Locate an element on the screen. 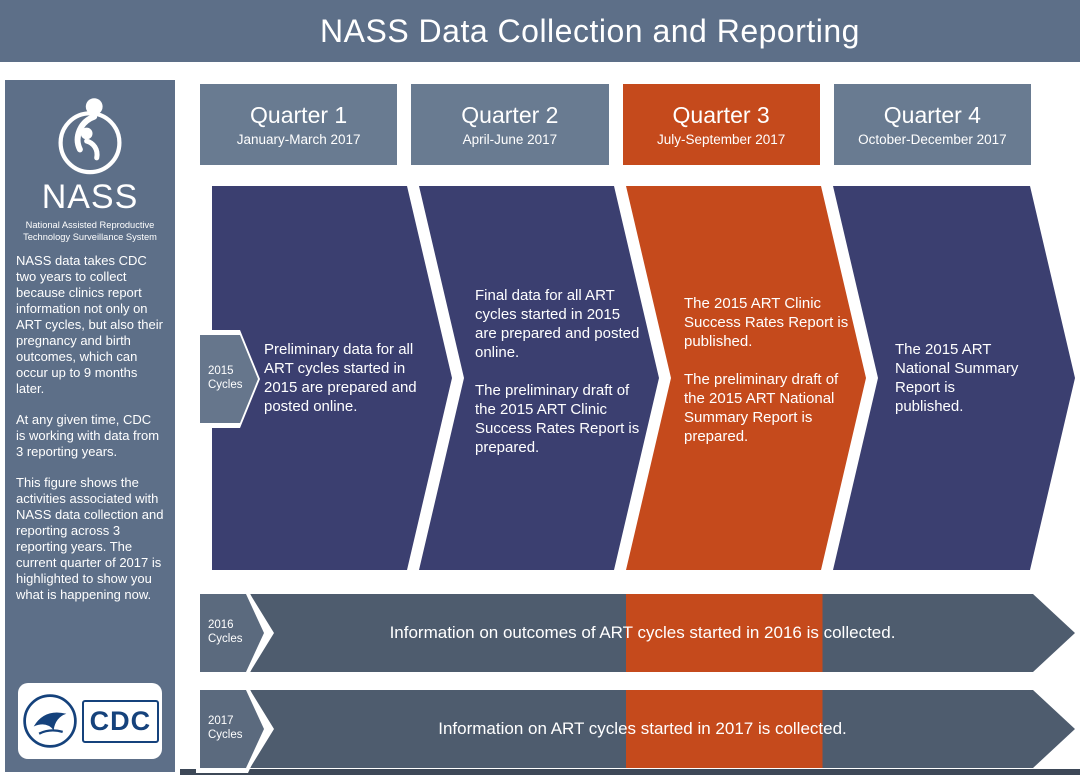 The height and width of the screenshot is (775, 1080). quarter-header-q4: Quarter 4 October-December 2017 is located at coordinates (932, 124).